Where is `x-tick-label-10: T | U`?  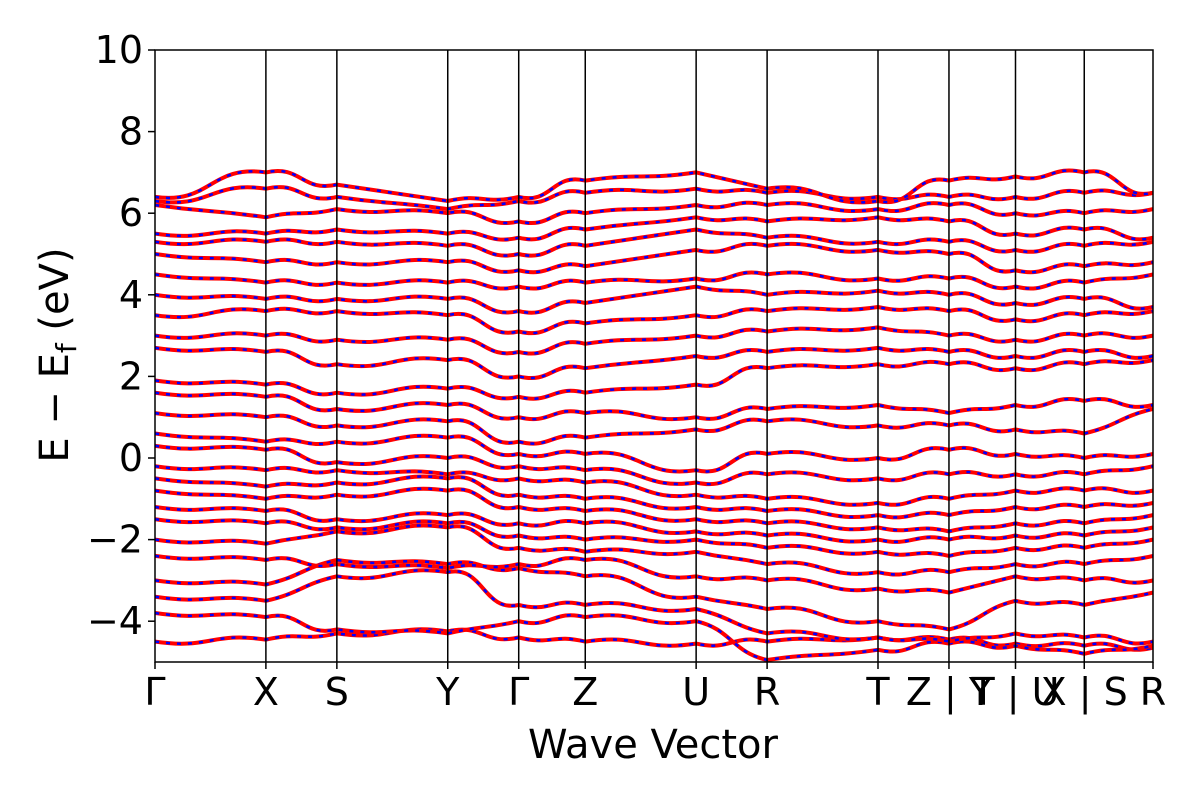 x-tick-label-10: T | U is located at coordinates (1014, 692).